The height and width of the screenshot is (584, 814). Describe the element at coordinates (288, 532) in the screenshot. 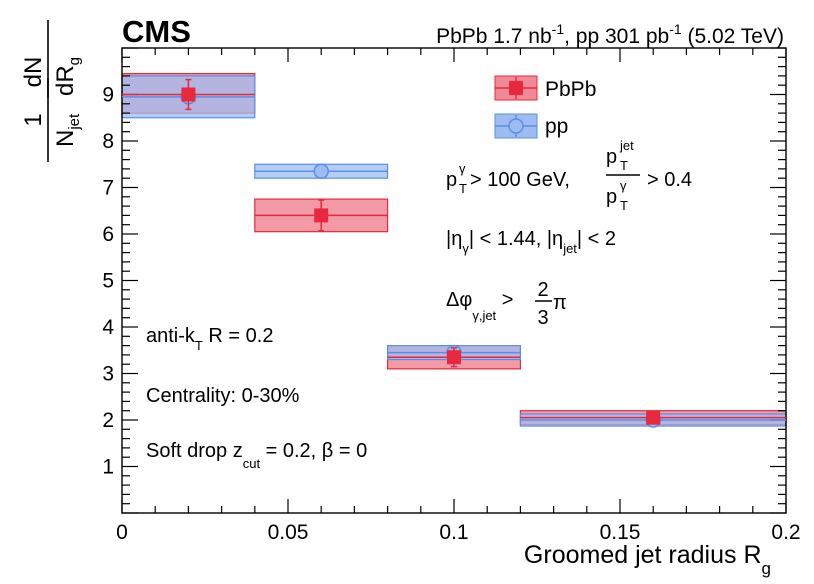

I see `x-tick-label: 0.05` at that location.